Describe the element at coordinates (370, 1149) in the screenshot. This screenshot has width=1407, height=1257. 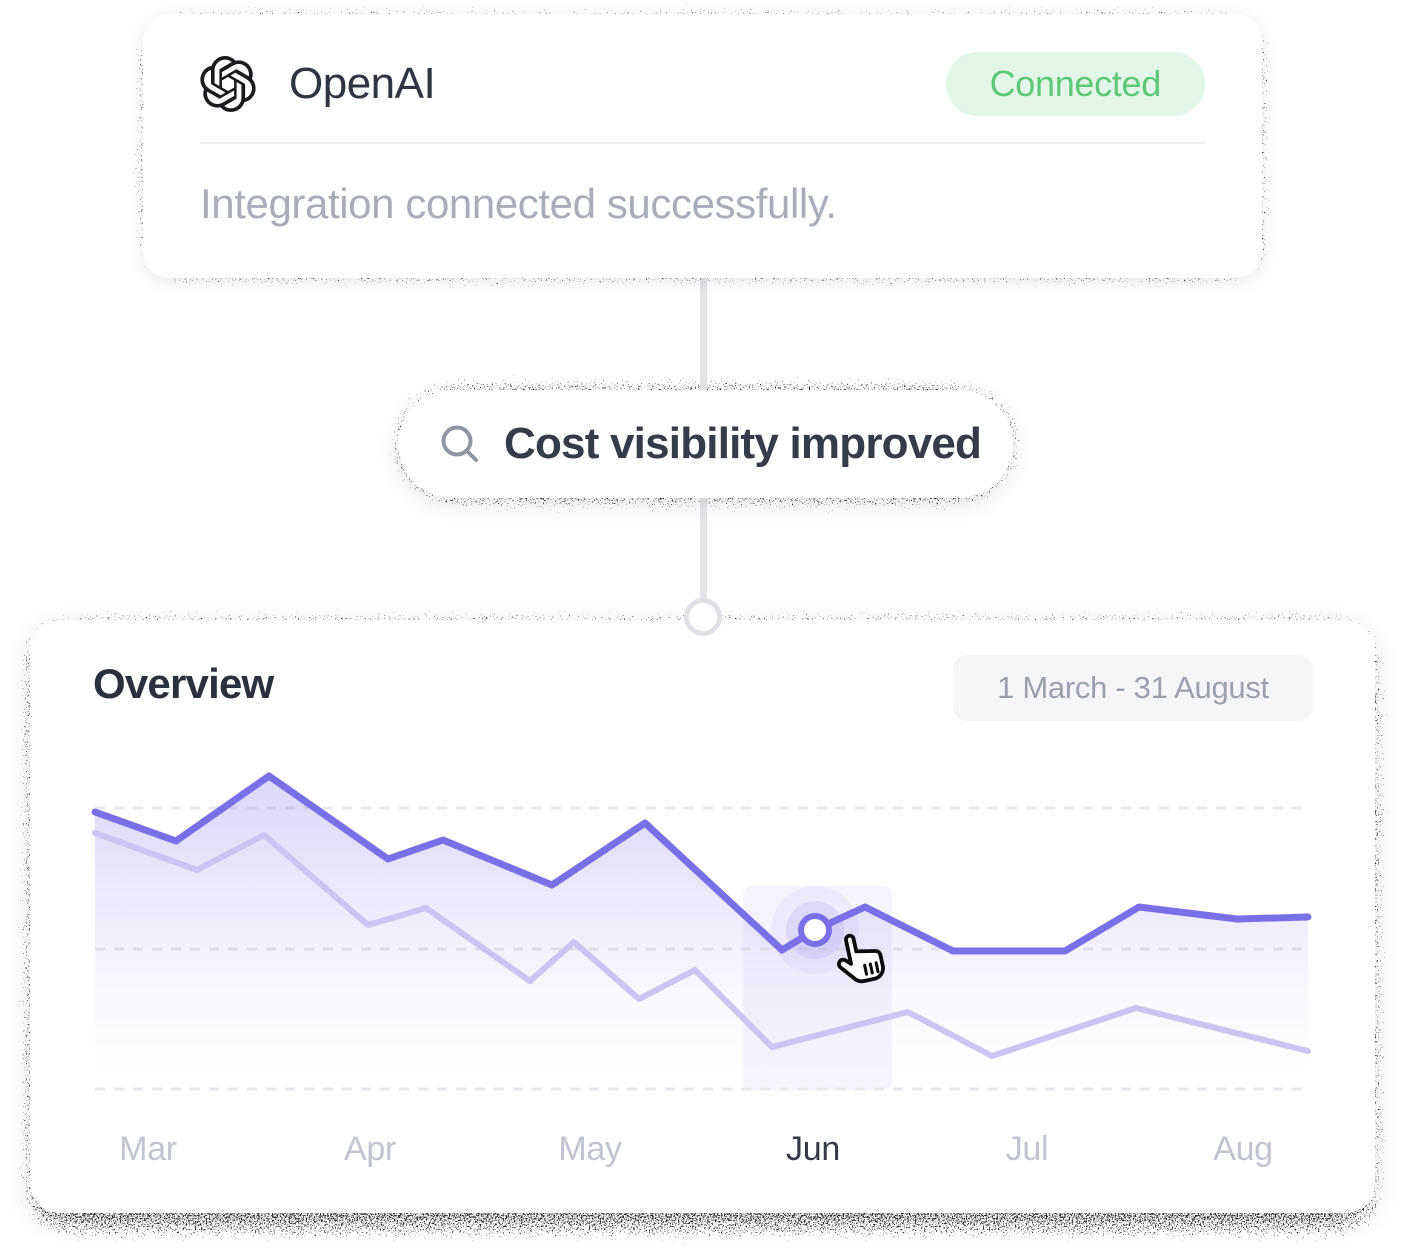
I see `x-axis-label-apr: Apr` at that location.